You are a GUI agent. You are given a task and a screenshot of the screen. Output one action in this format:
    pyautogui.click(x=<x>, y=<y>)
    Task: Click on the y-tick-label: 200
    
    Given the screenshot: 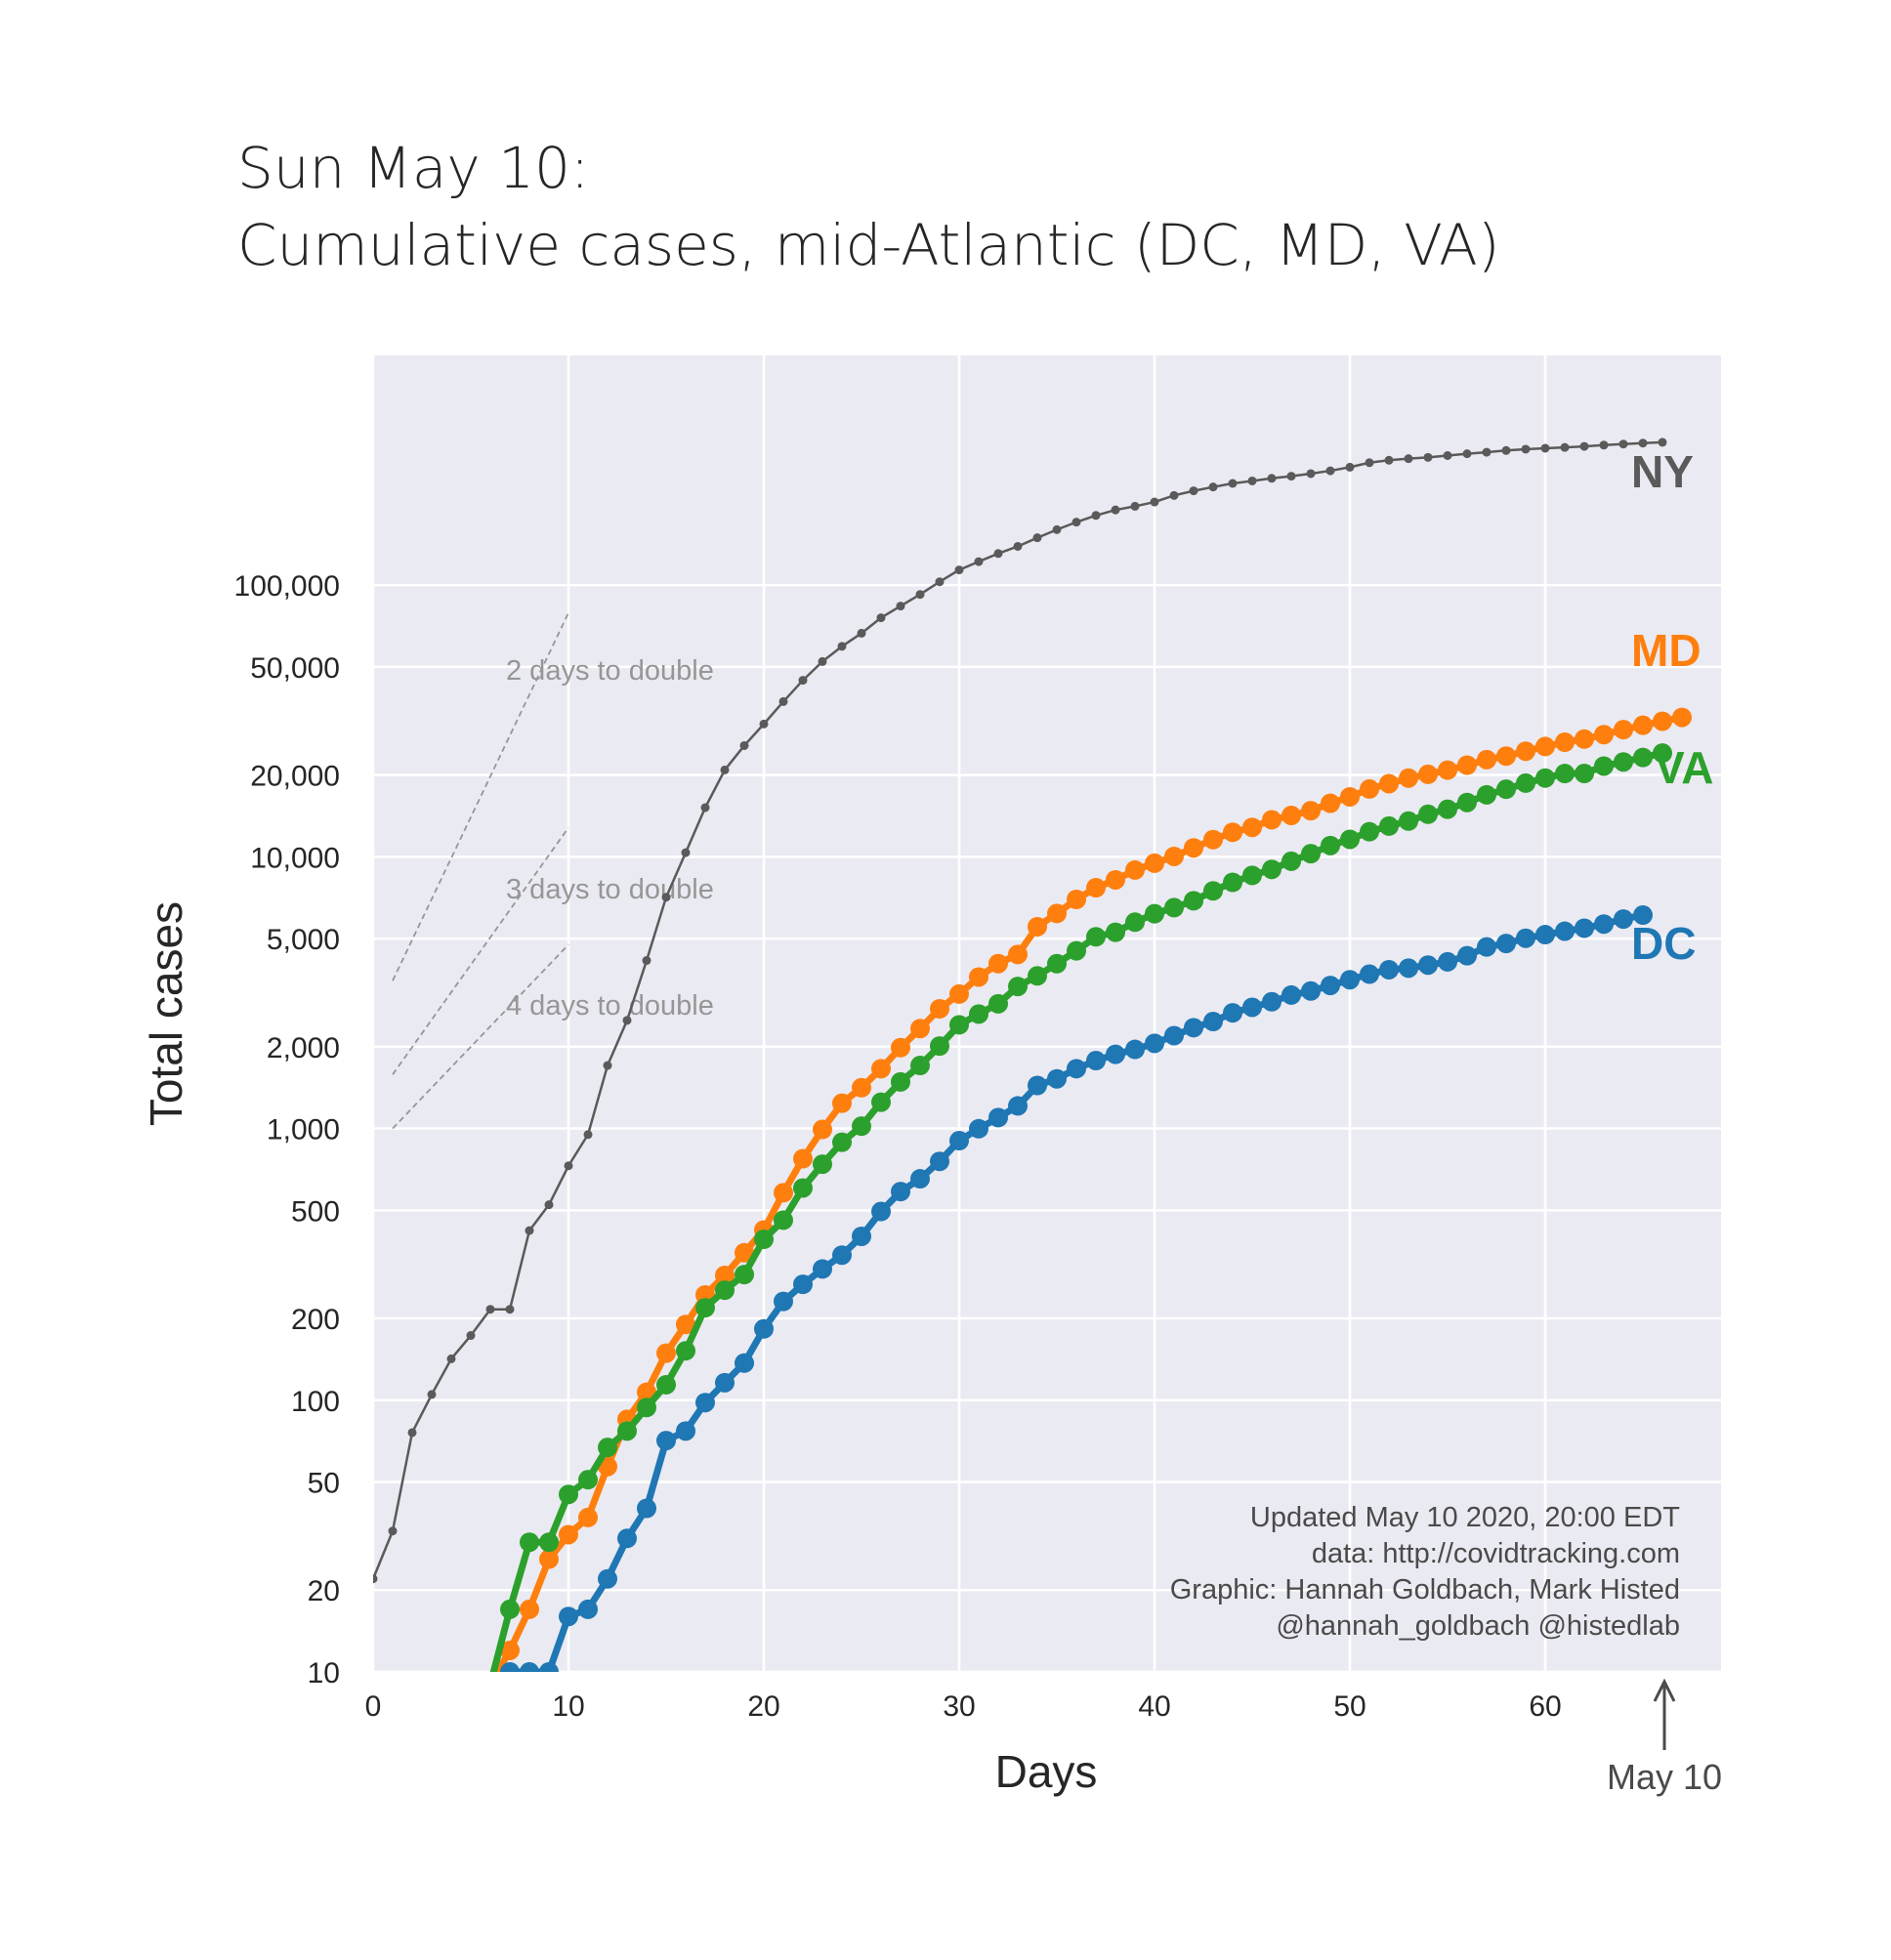 What is the action you would take?
    pyautogui.click(x=316, y=1320)
    